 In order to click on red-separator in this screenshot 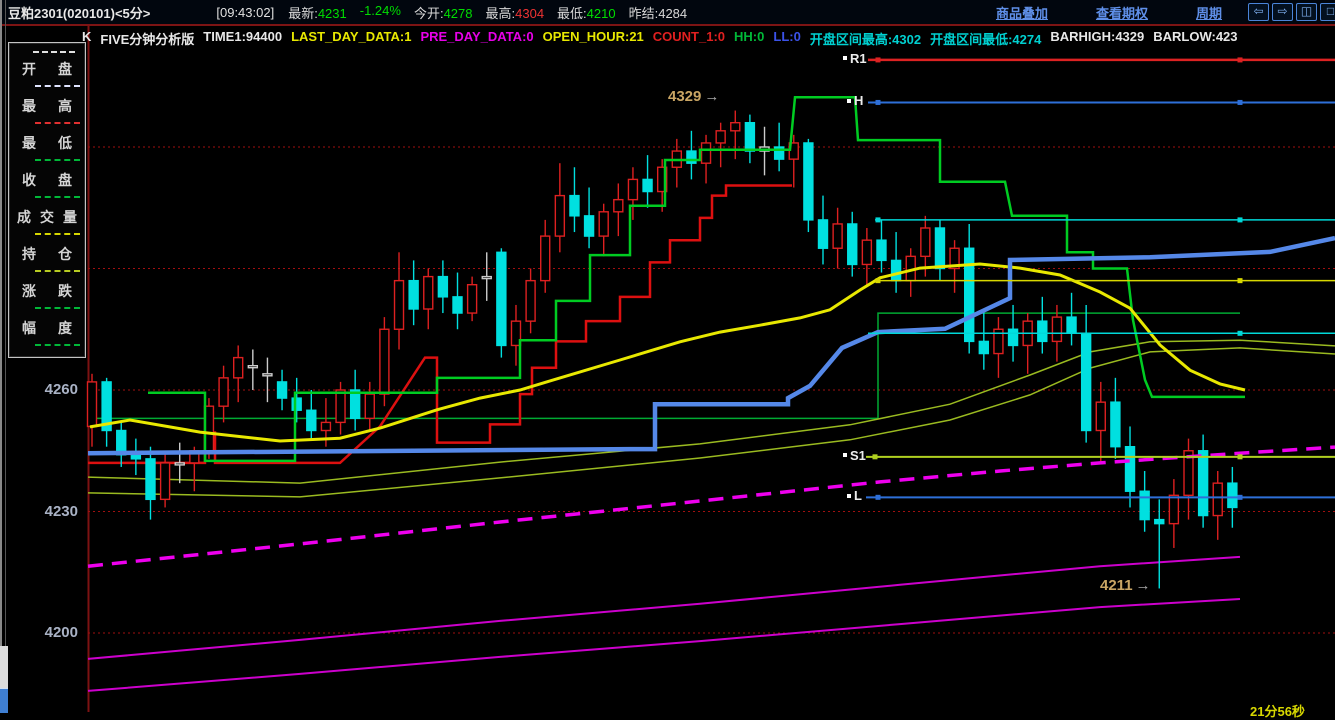, I will do `click(667, 25)`.